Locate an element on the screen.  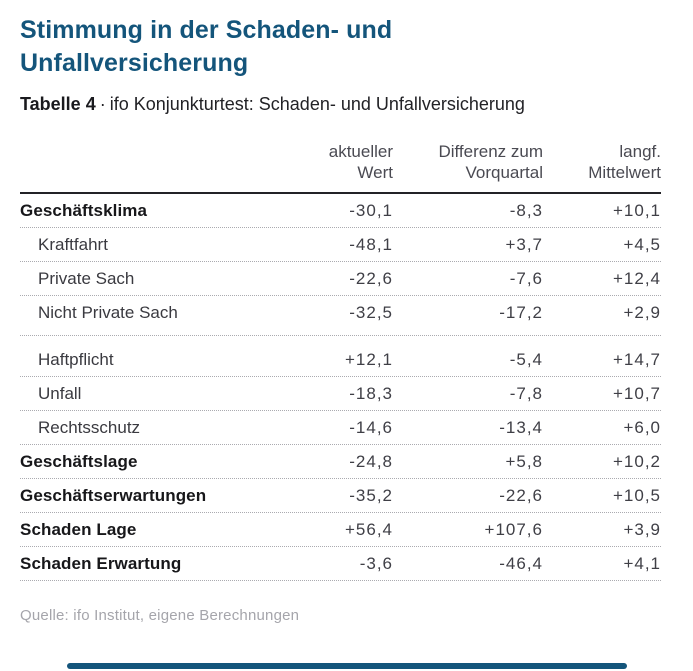
row-value: +4,1 is located at coordinates (642, 563).